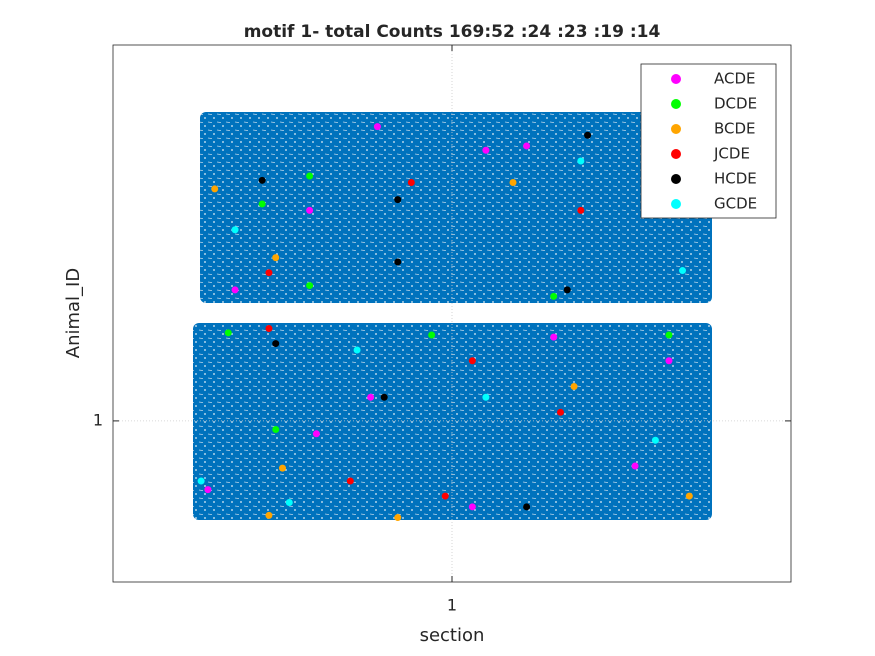 This screenshot has height=656, width=875. I want to click on legend-label: DCDE, so click(735, 104).